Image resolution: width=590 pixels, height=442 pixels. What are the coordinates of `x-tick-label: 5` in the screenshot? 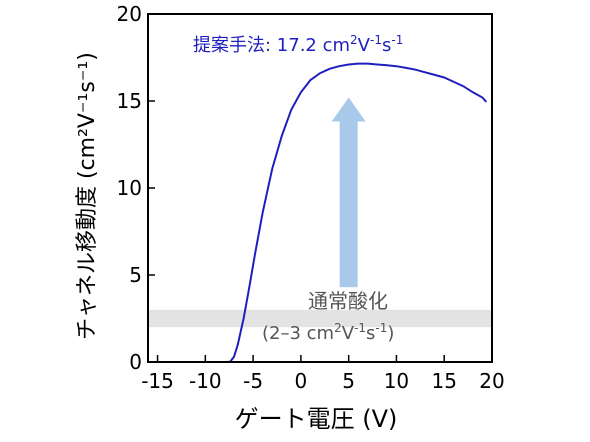 It's located at (348, 381).